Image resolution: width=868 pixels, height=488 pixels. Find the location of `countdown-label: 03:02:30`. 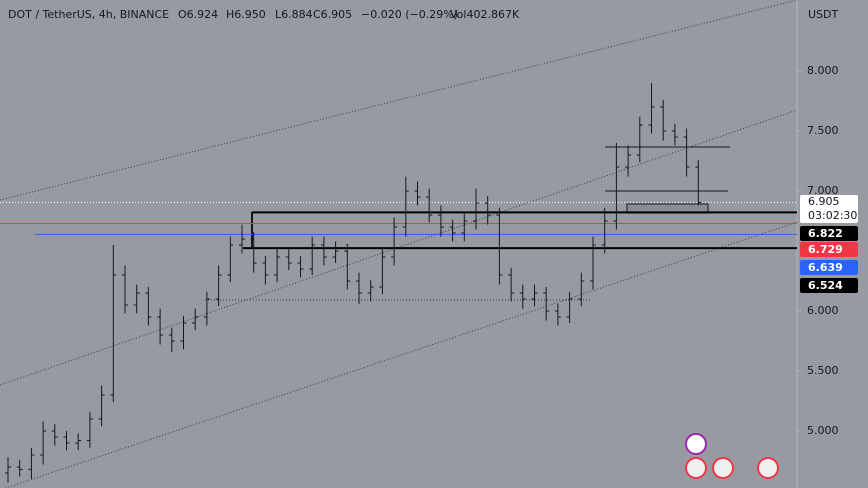

countdown-label: 03:02:30 is located at coordinates (832, 215).